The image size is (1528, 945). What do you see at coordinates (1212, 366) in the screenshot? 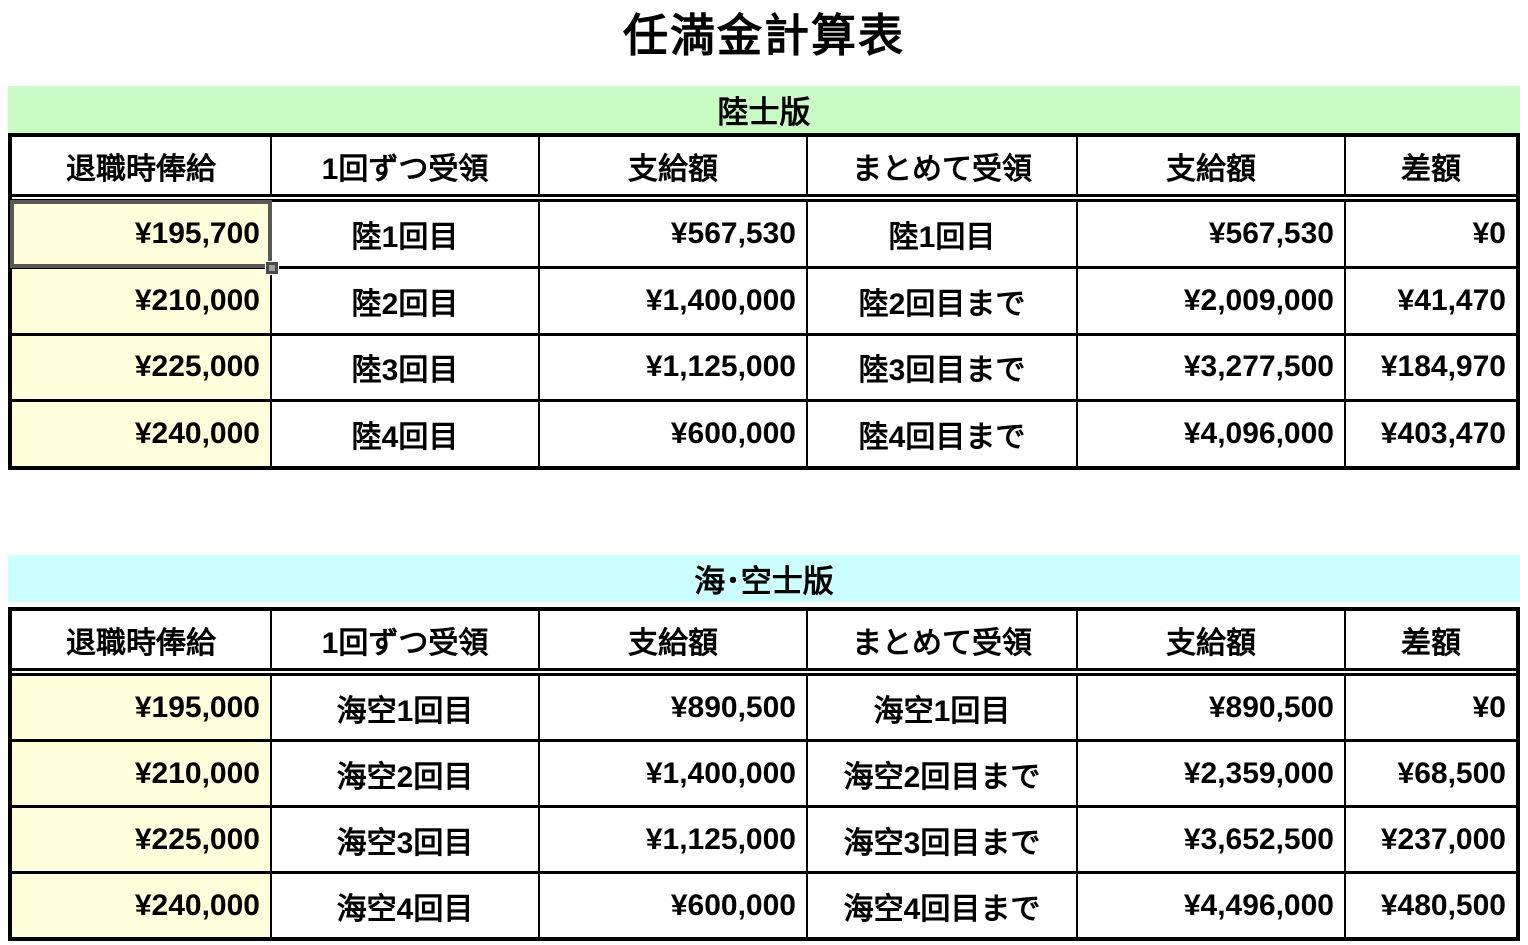
I see `table-cell: ¥3,277,500` at bounding box center [1212, 366].